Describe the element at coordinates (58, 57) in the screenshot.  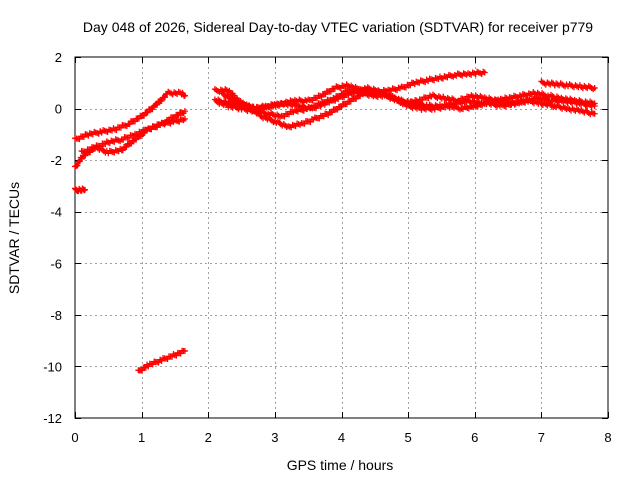
I see `y-tick-label: 2` at that location.